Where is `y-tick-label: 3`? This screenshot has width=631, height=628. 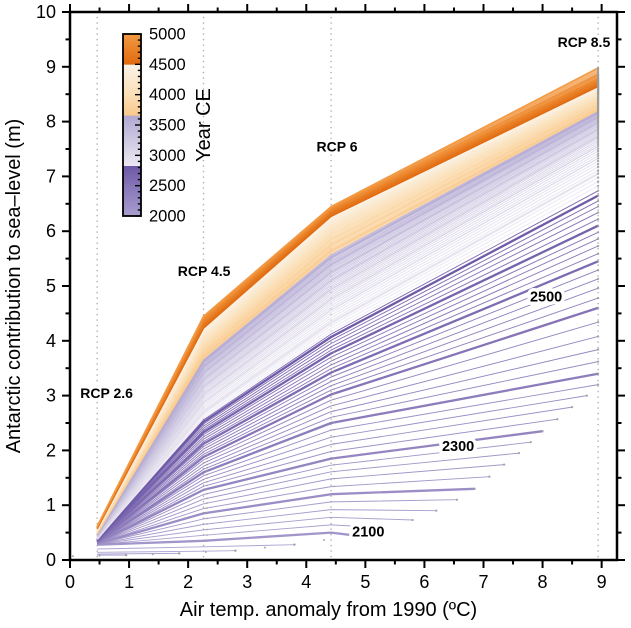 y-tick-label: 3 is located at coordinates (51, 396).